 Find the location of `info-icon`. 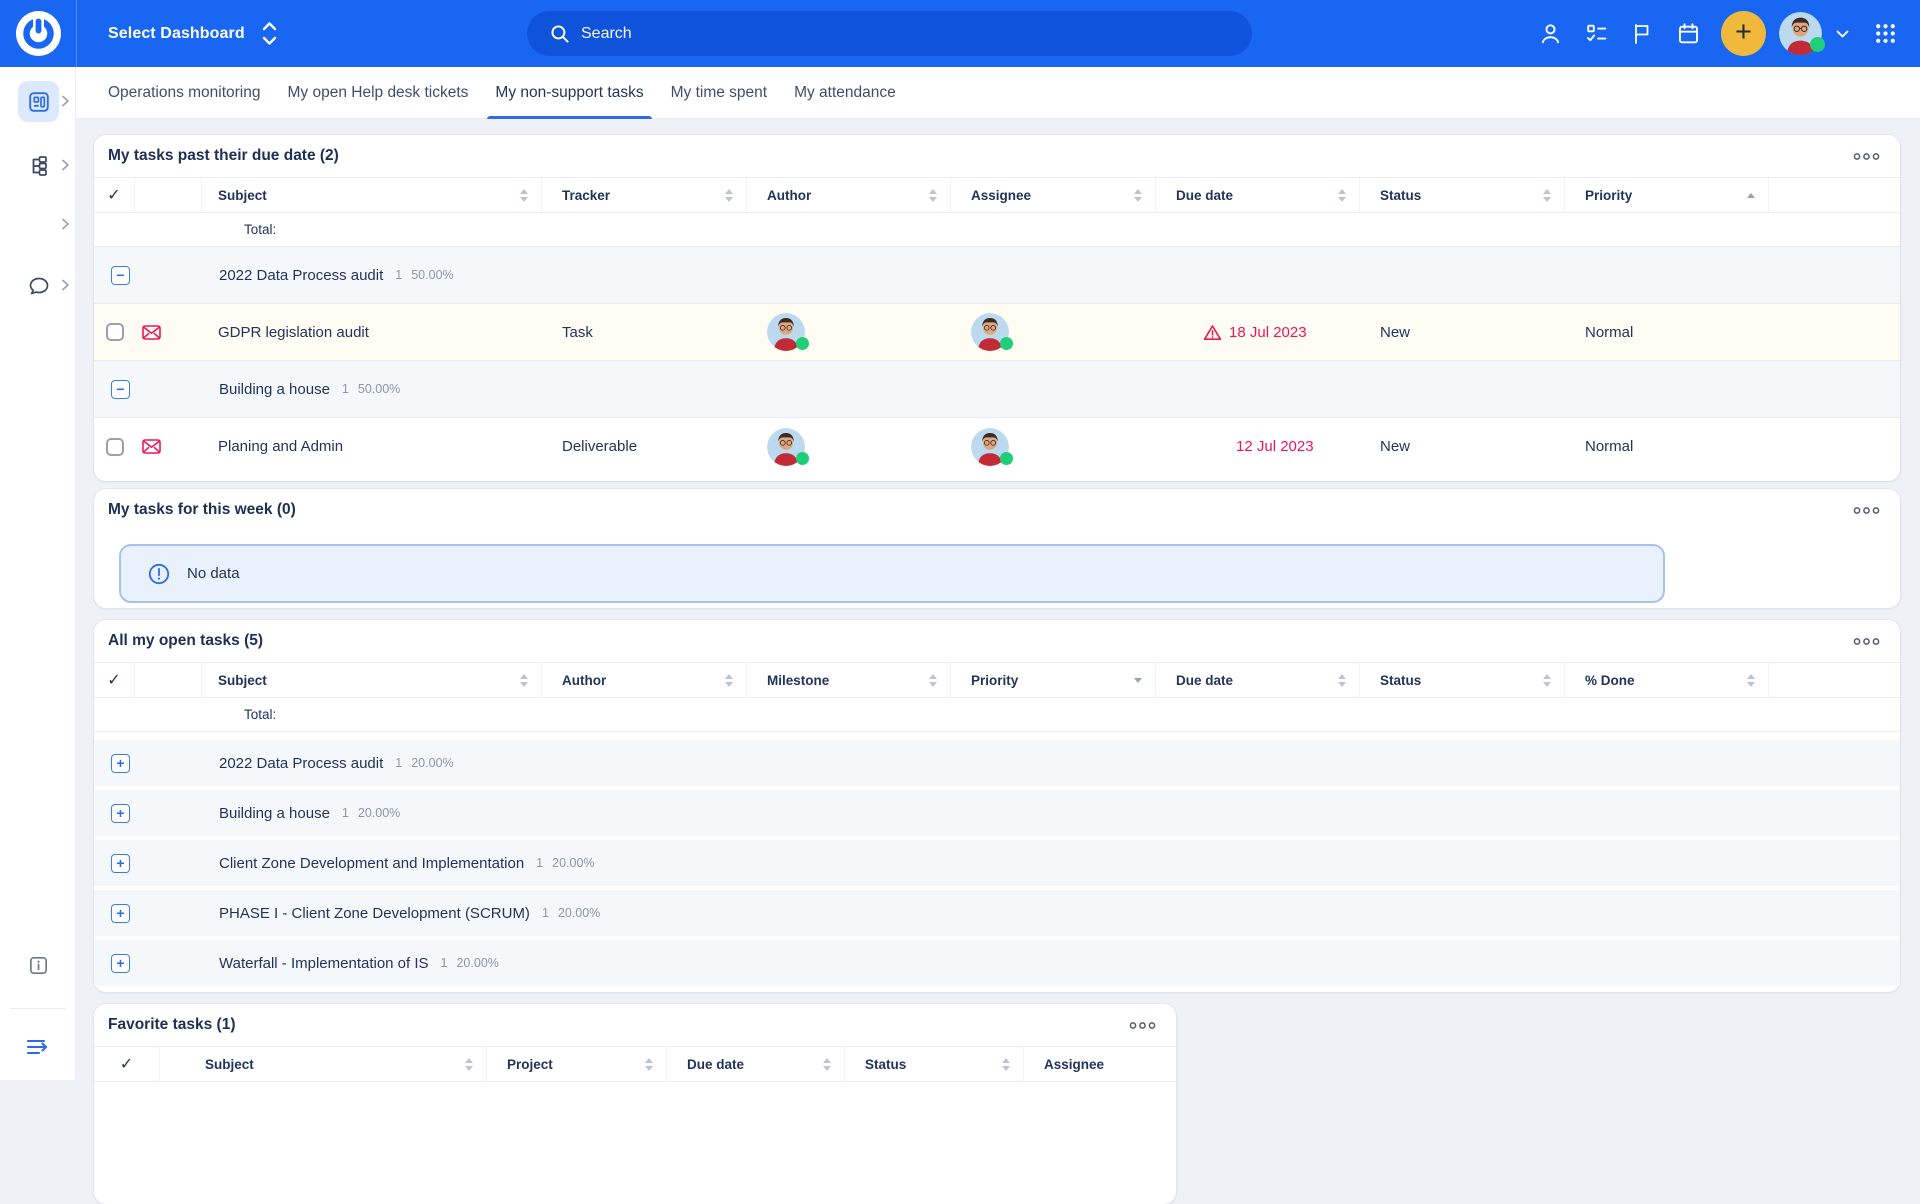

info-icon is located at coordinates (38, 965).